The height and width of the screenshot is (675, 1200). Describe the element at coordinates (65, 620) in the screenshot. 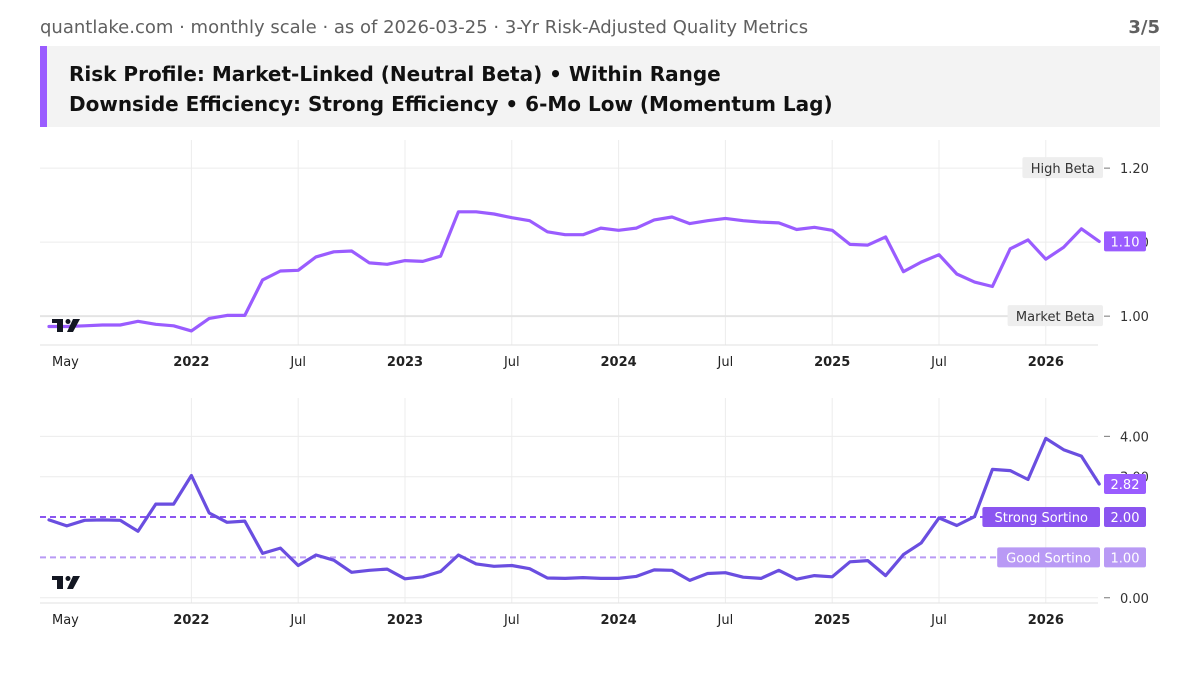

I see `x-tick-label: May` at that location.